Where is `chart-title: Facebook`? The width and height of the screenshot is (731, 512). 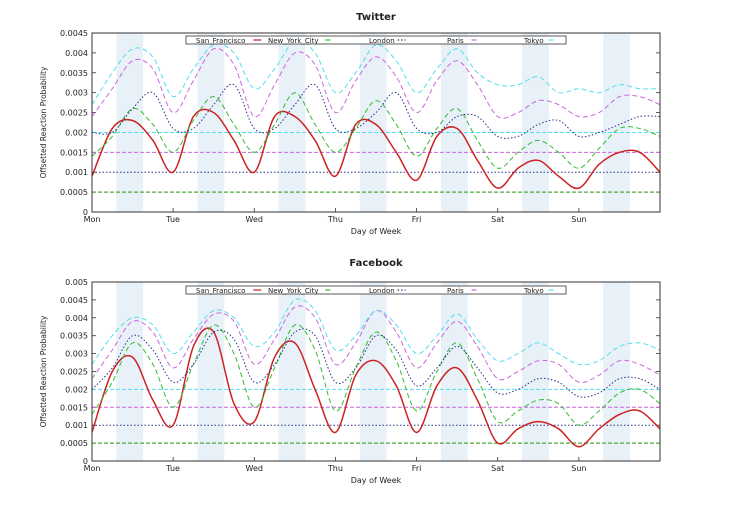
chart-title: Facebook is located at coordinates (376, 263).